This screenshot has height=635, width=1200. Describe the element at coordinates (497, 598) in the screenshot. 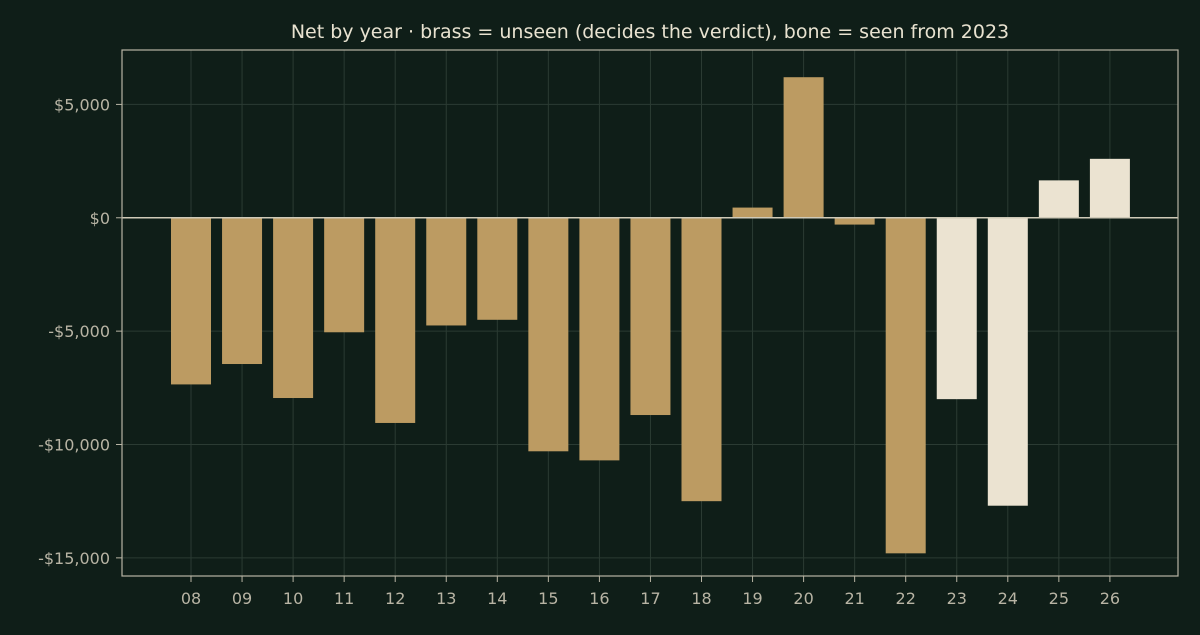

I see `x-tick-label: 14` at that location.